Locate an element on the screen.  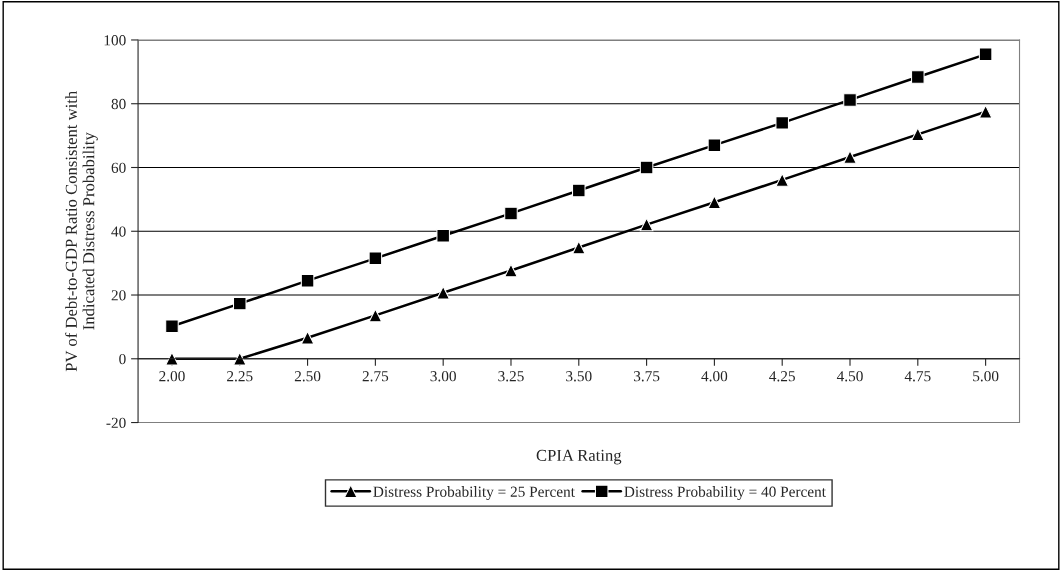
x-tick-label: 4.25 is located at coordinates (782, 376).